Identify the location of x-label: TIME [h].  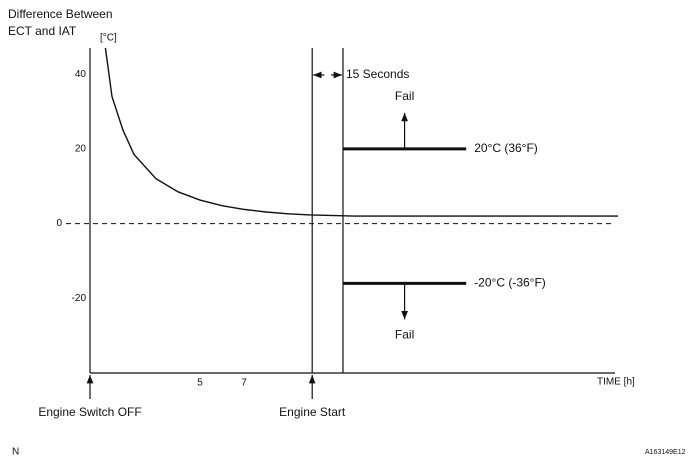
(616, 382).